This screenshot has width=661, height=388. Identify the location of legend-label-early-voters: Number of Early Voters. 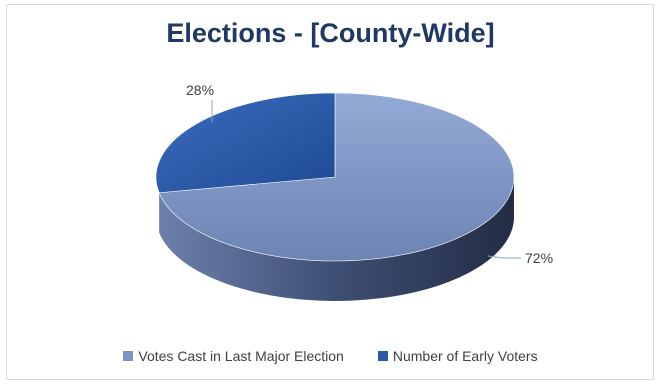
(465, 356).